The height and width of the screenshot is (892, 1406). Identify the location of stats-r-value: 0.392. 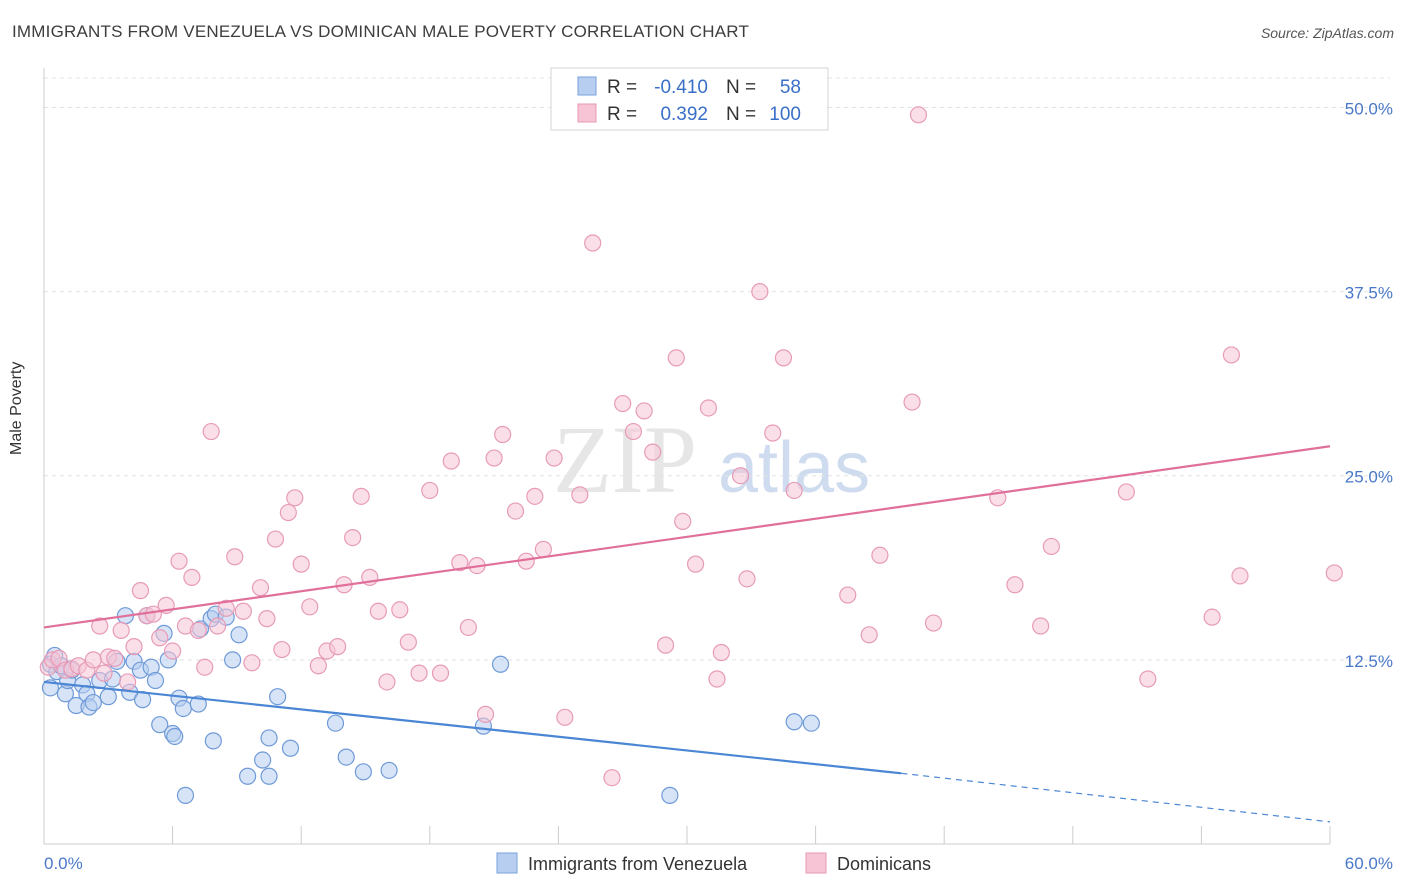
(684, 114).